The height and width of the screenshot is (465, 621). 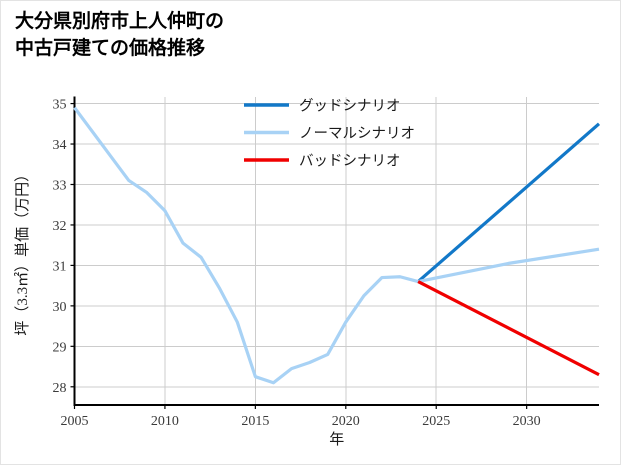 What do you see at coordinates (350, 162) in the screenshot?
I see `legend-label-2: バッドシナリオ` at bounding box center [350, 162].